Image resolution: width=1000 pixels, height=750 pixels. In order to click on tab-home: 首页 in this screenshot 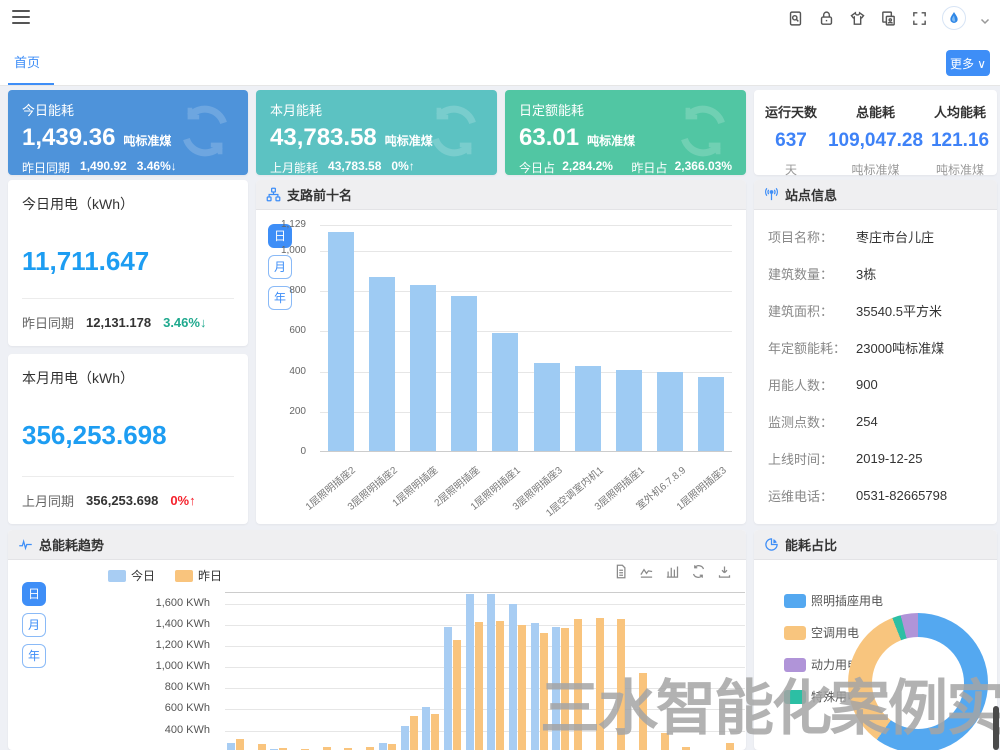, I will do `click(27, 62)`.